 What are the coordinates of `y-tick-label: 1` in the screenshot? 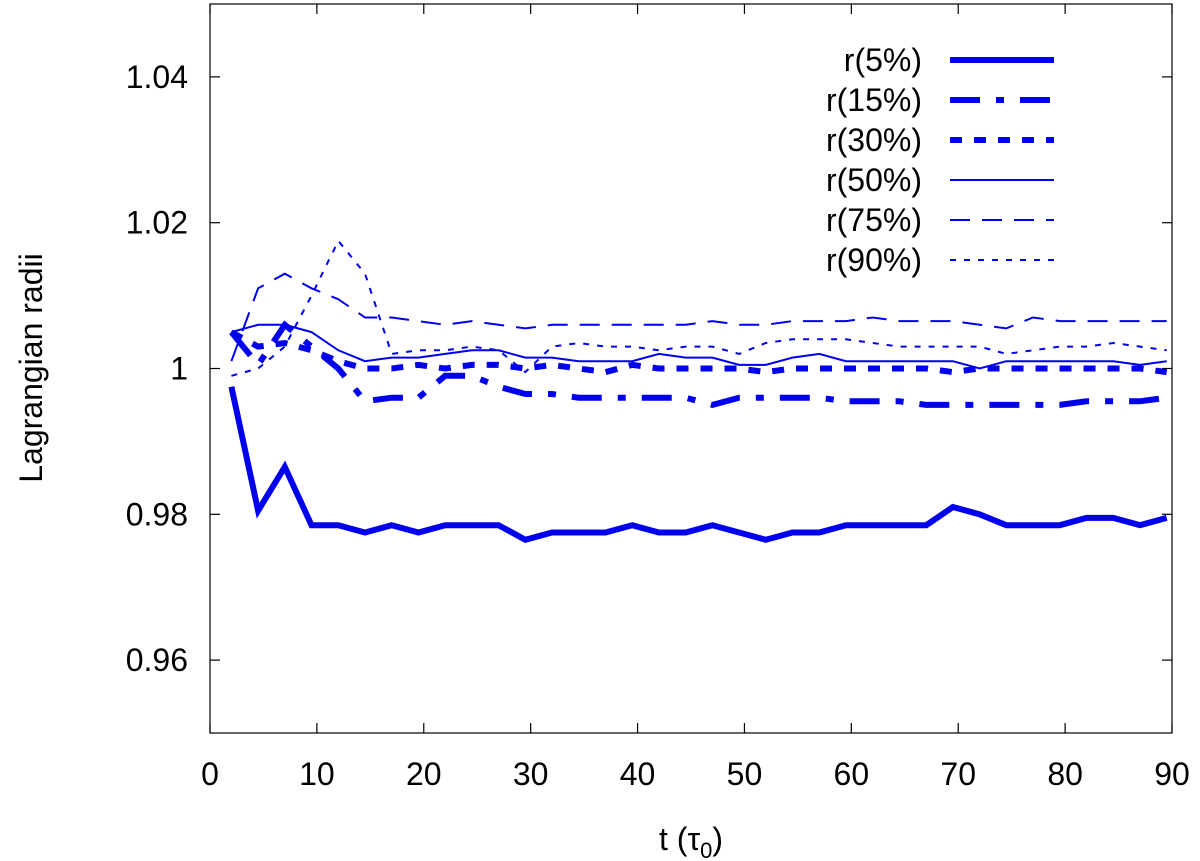 It's located at (179, 369).